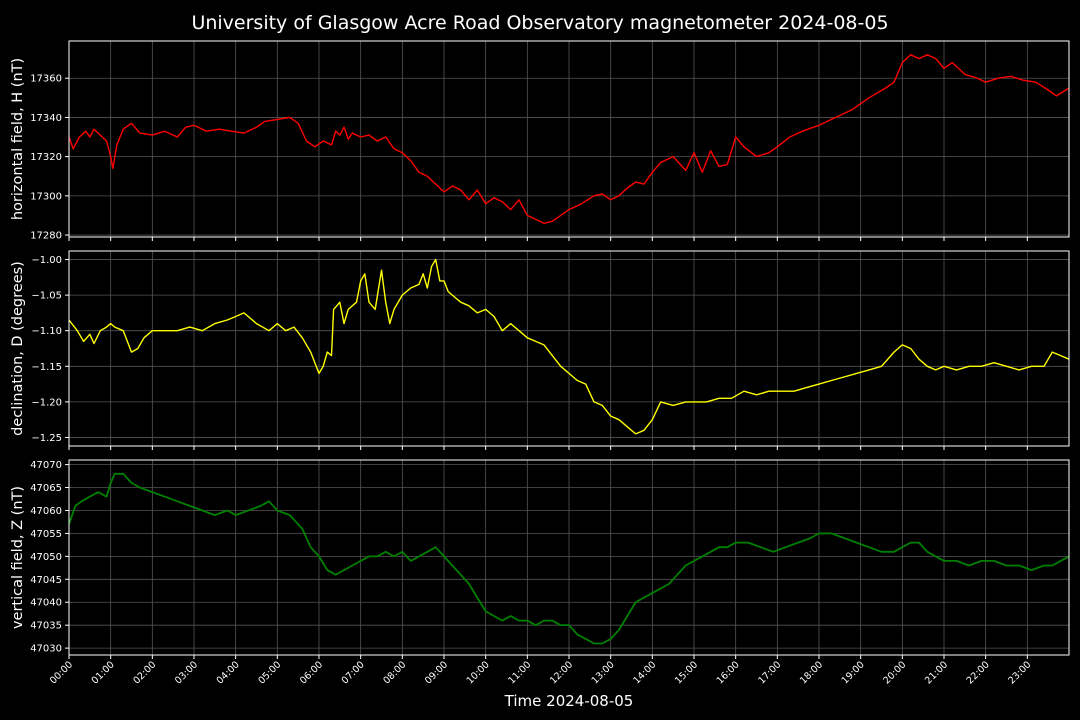 Image resolution: width=1080 pixels, height=720 pixels. I want to click on y-tick-label: 17340, so click(46, 118).